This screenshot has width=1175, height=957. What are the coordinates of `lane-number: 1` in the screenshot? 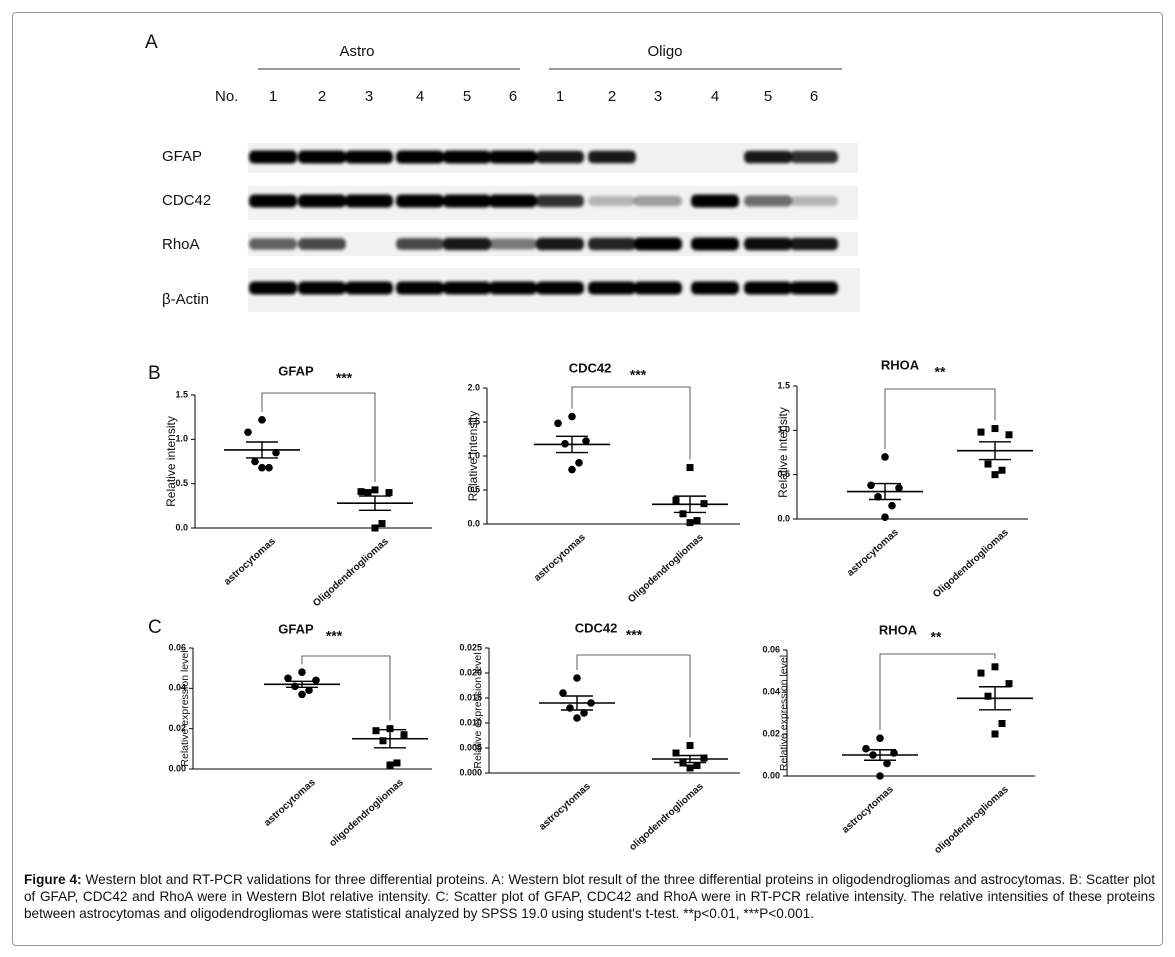 It's located at (273, 96).